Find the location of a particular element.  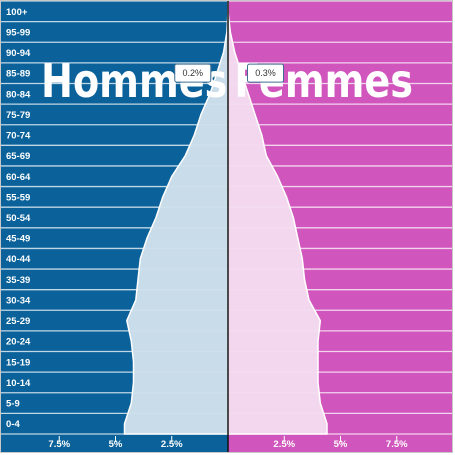

tooltips: 0.2% 0.3% is located at coordinates (229, 73).